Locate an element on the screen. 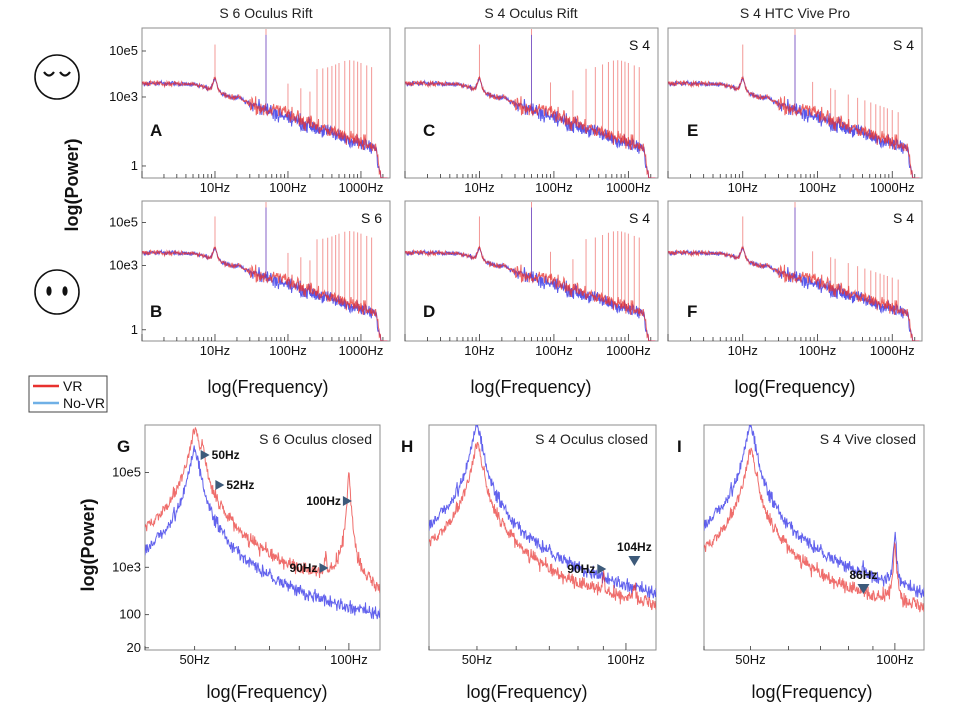  panel-letter: I is located at coordinates (679, 446).